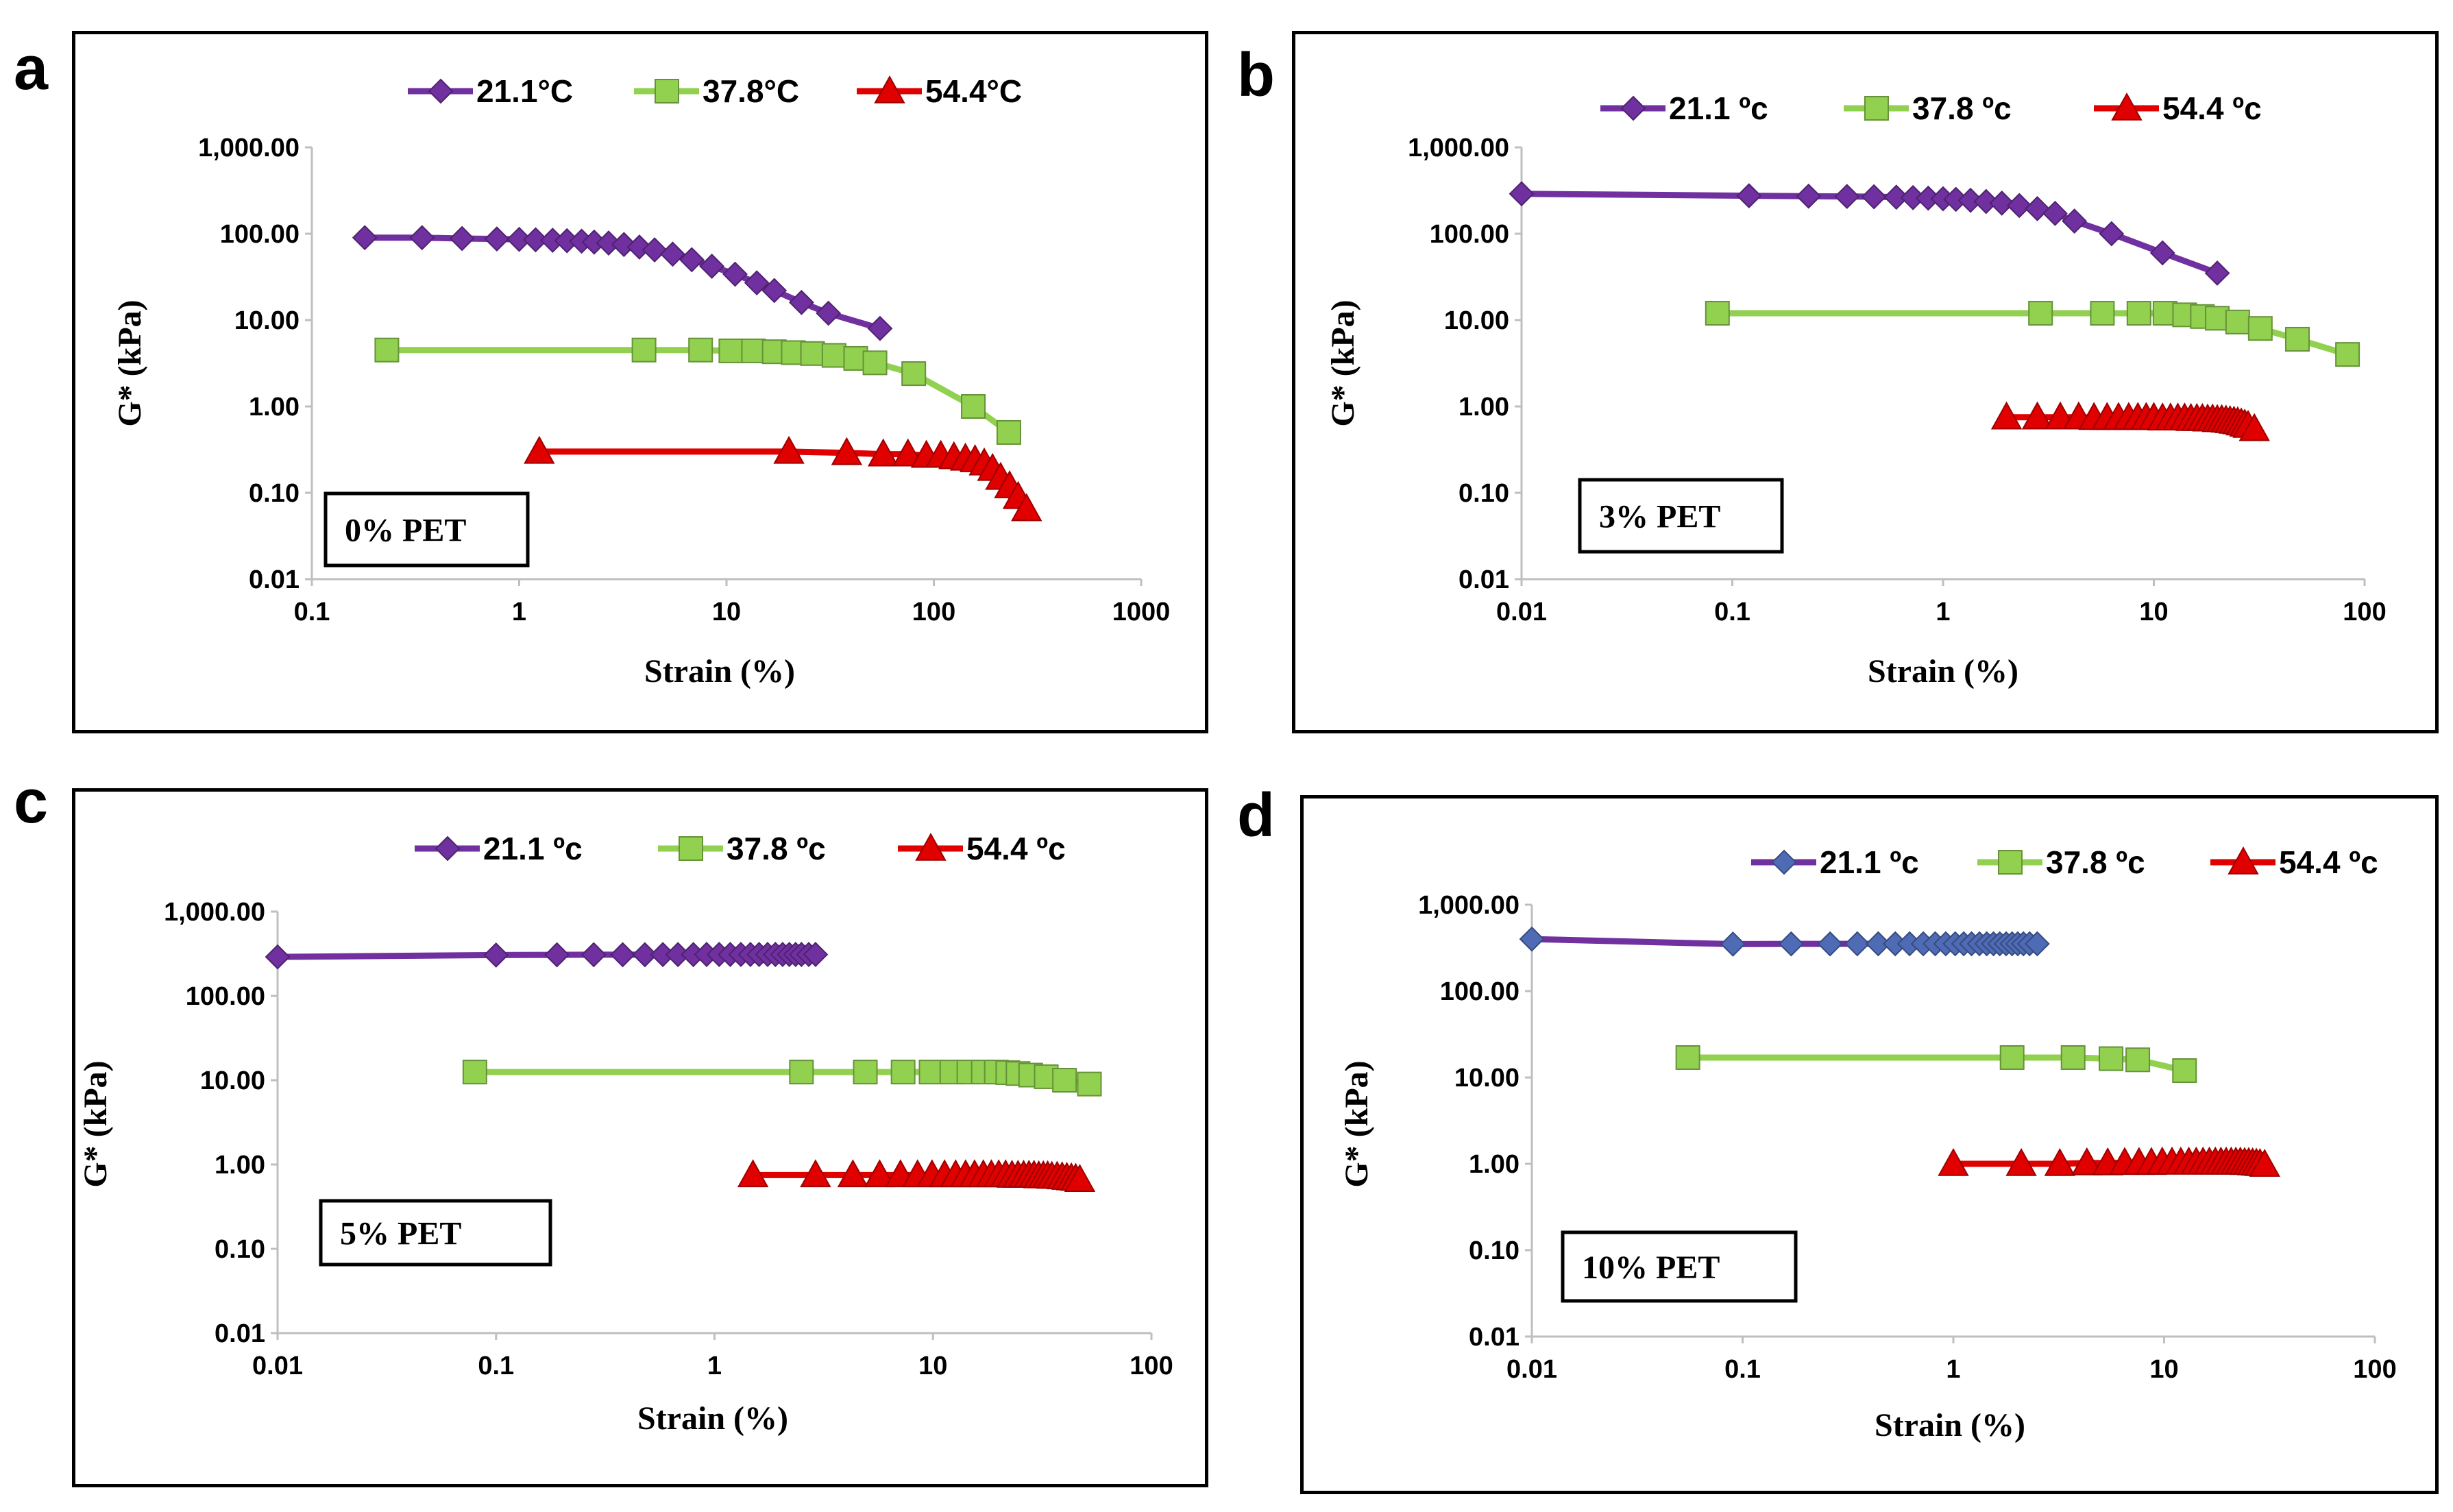  Describe the element at coordinates (1732, 612) in the screenshot. I see `x-tick-label: 0.1` at that location.